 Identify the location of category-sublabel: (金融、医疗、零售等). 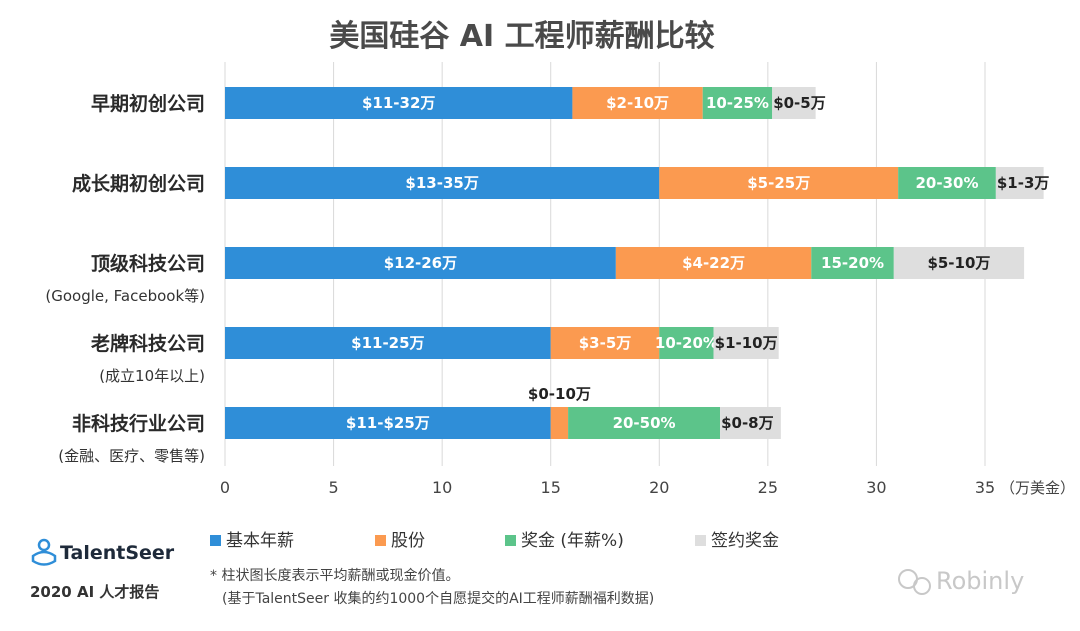
(131, 456).